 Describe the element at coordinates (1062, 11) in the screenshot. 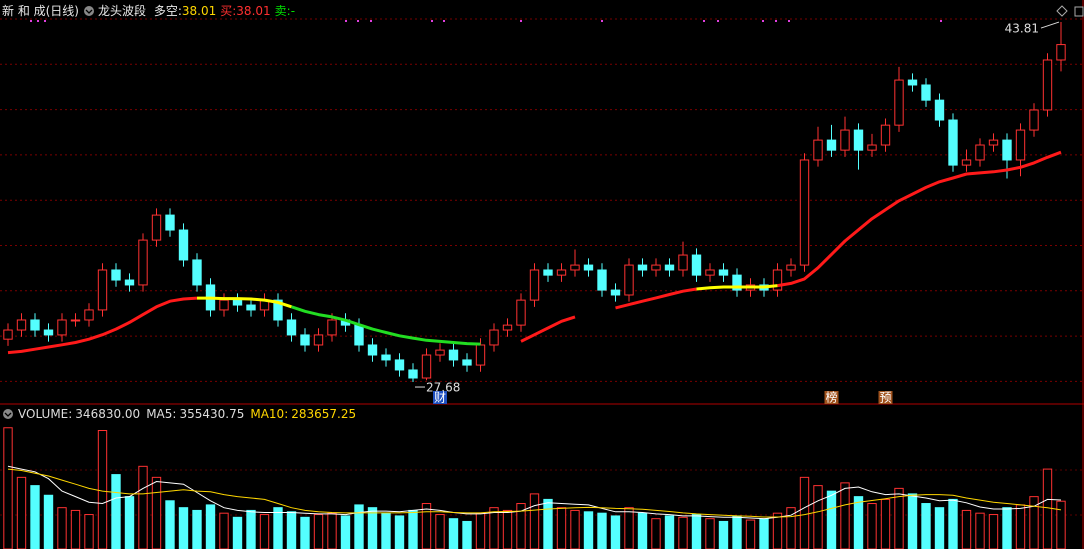

I see `scroll-icon` at that location.